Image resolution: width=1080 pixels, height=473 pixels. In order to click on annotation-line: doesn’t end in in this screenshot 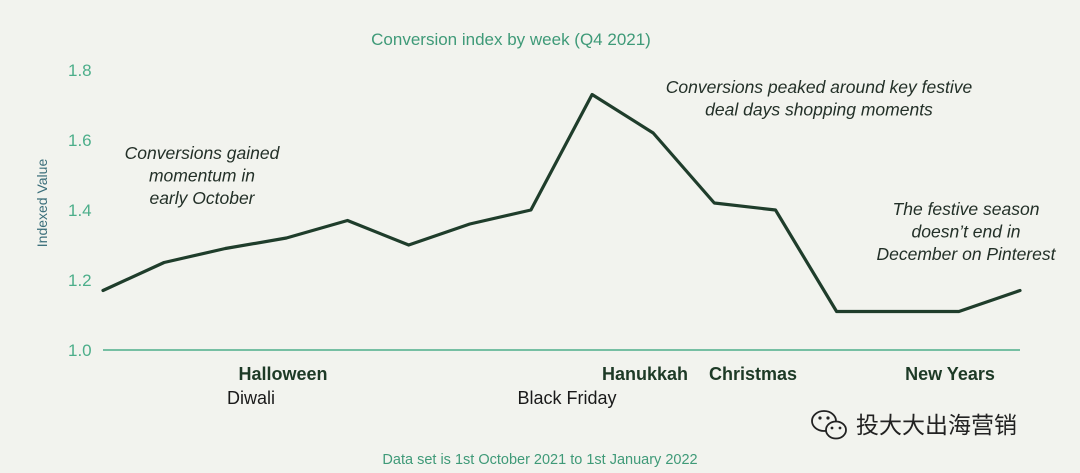, I will do `click(966, 232)`.